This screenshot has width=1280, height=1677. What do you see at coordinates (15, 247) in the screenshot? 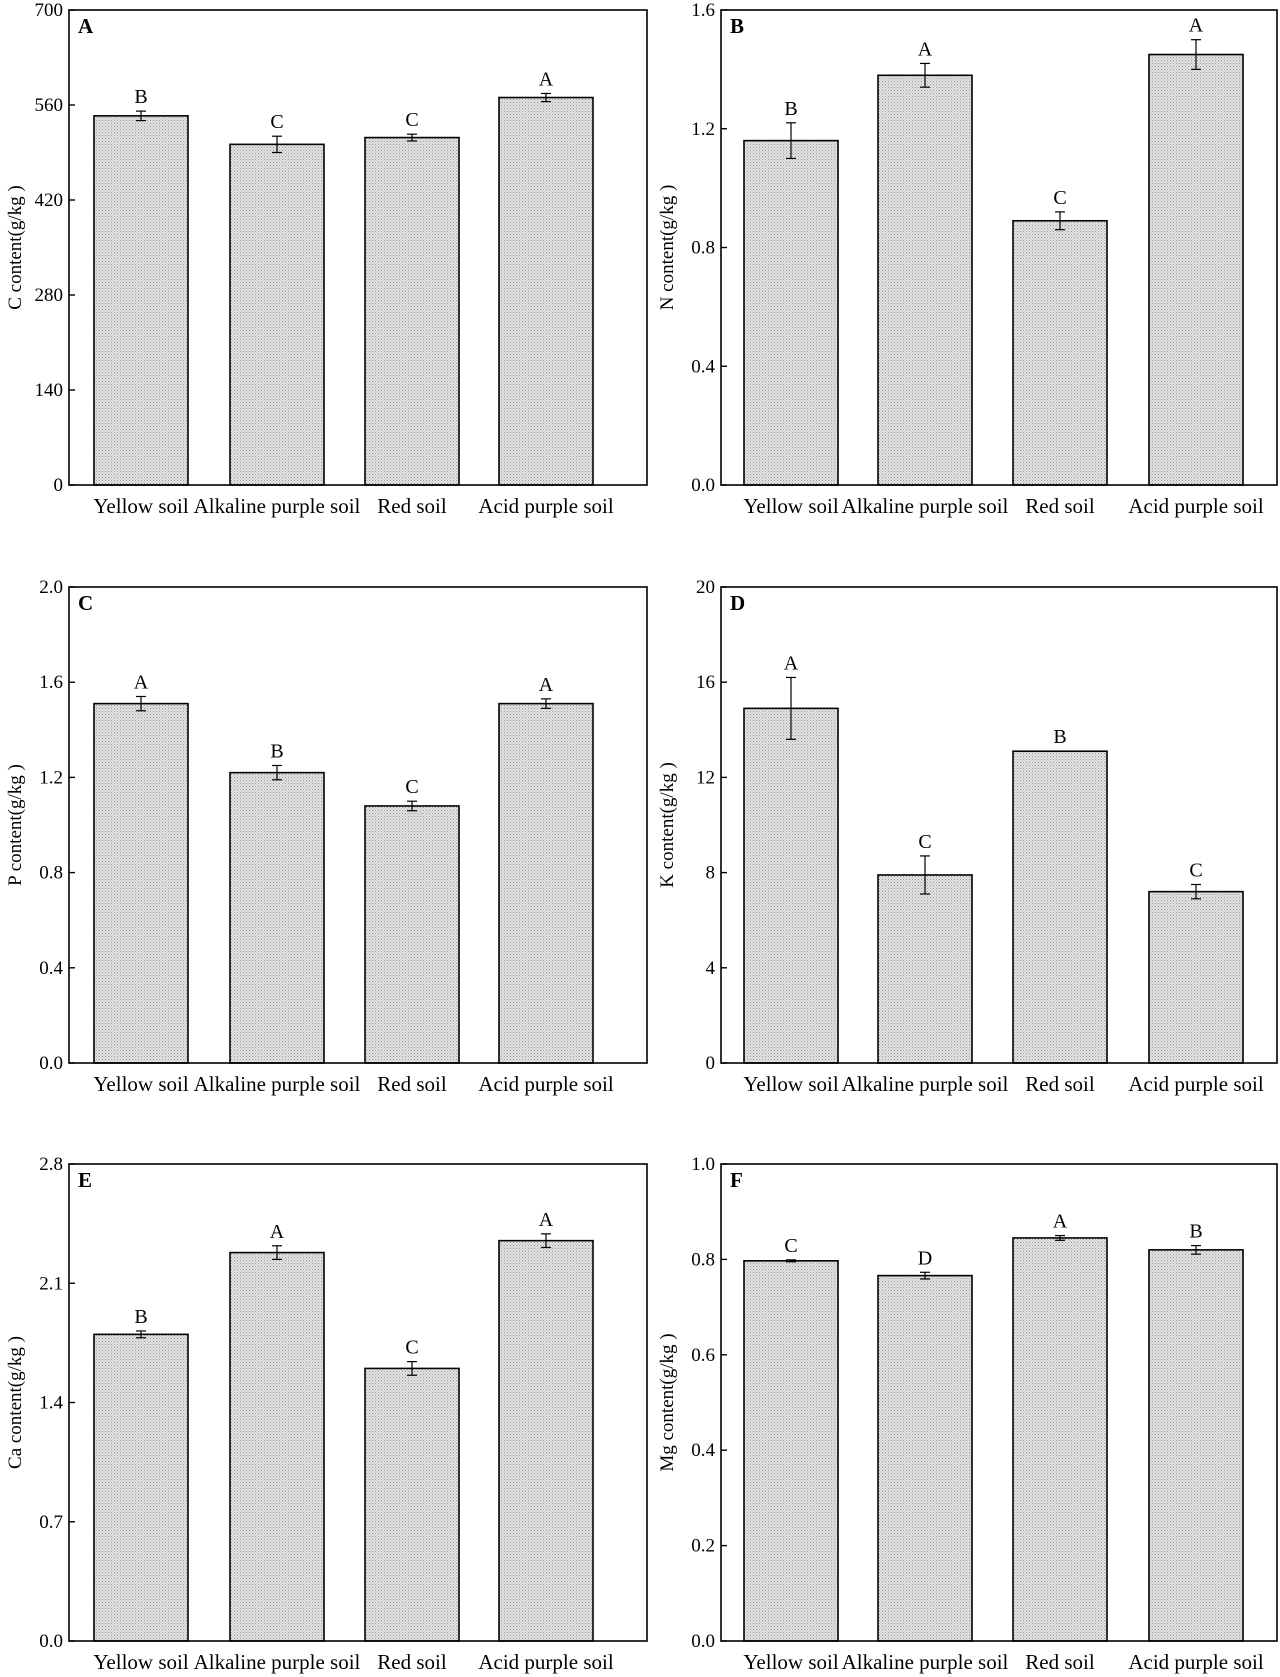
I see `y-axis-title: C content(g/kg )` at bounding box center [15, 247].